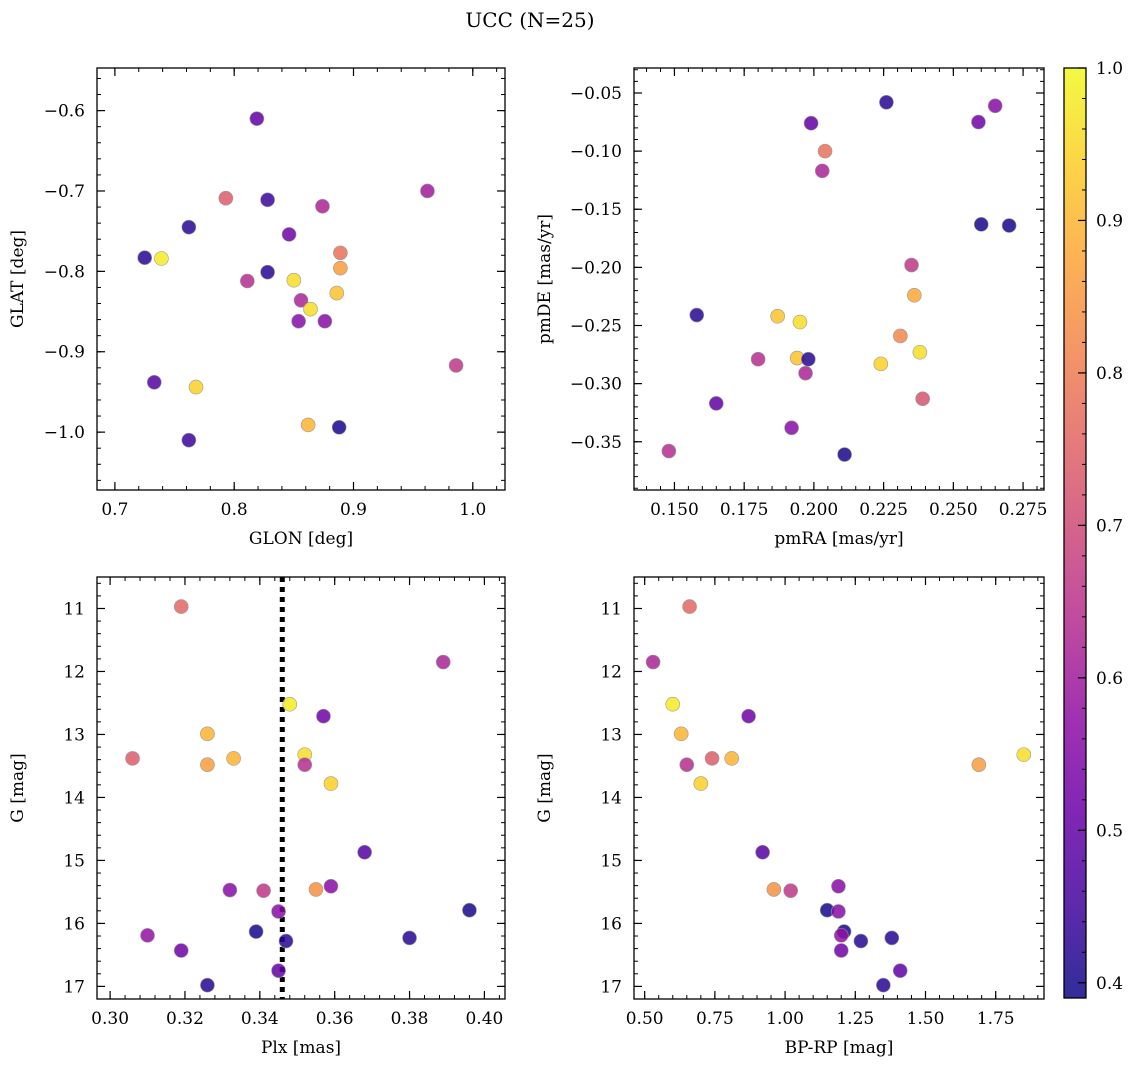 The width and height of the screenshot is (1136, 1067). I want to click on x-tick-label: 0.30, so click(110, 1019).